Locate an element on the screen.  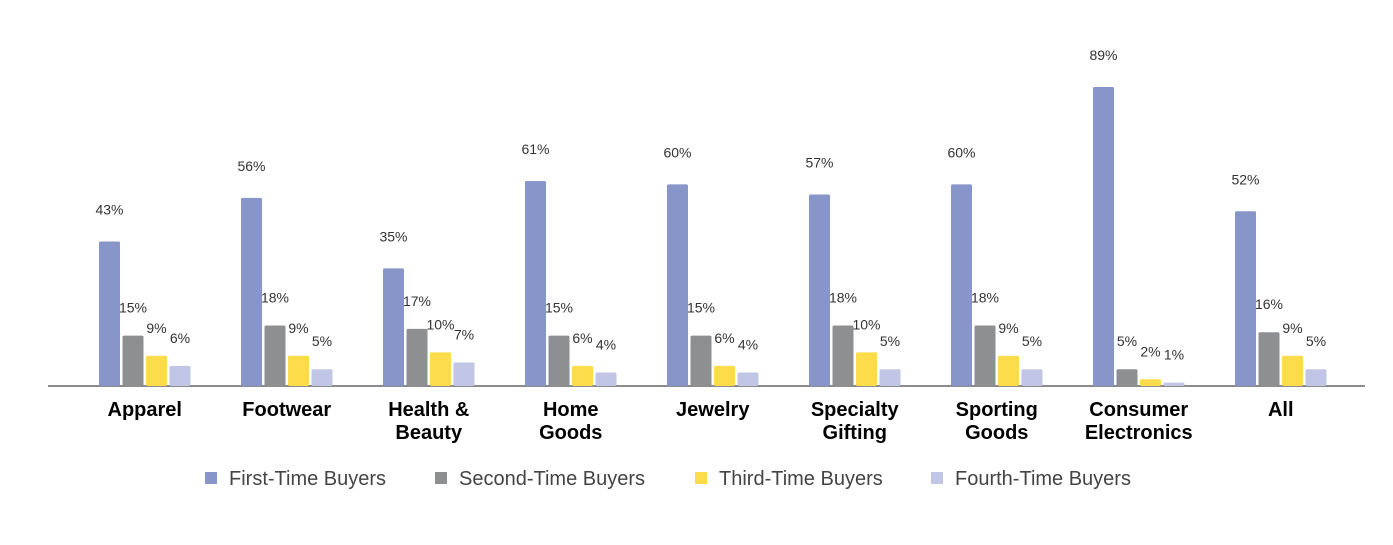
data-label: 2% is located at coordinates (1150, 351).